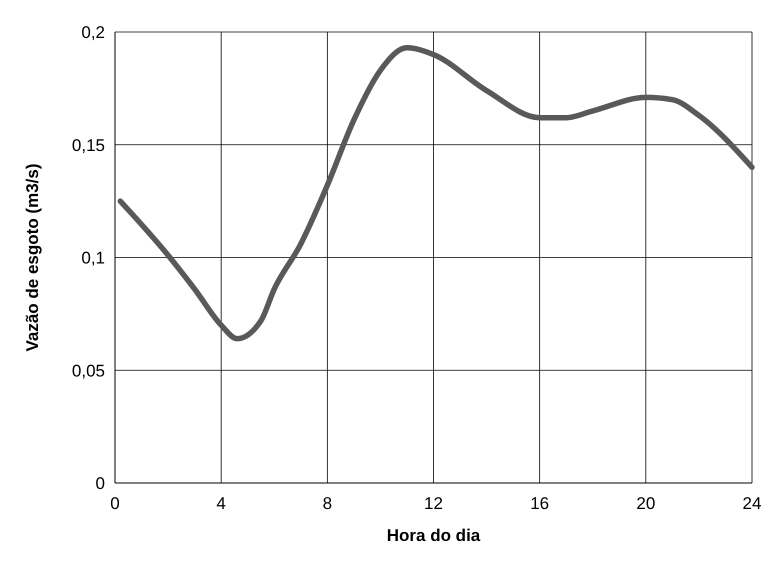 This screenshot has width=766, height=563. Describe the element at coordinates (93, 258) in the screenshot. I see `y-tick-label: 0,1` at that location.